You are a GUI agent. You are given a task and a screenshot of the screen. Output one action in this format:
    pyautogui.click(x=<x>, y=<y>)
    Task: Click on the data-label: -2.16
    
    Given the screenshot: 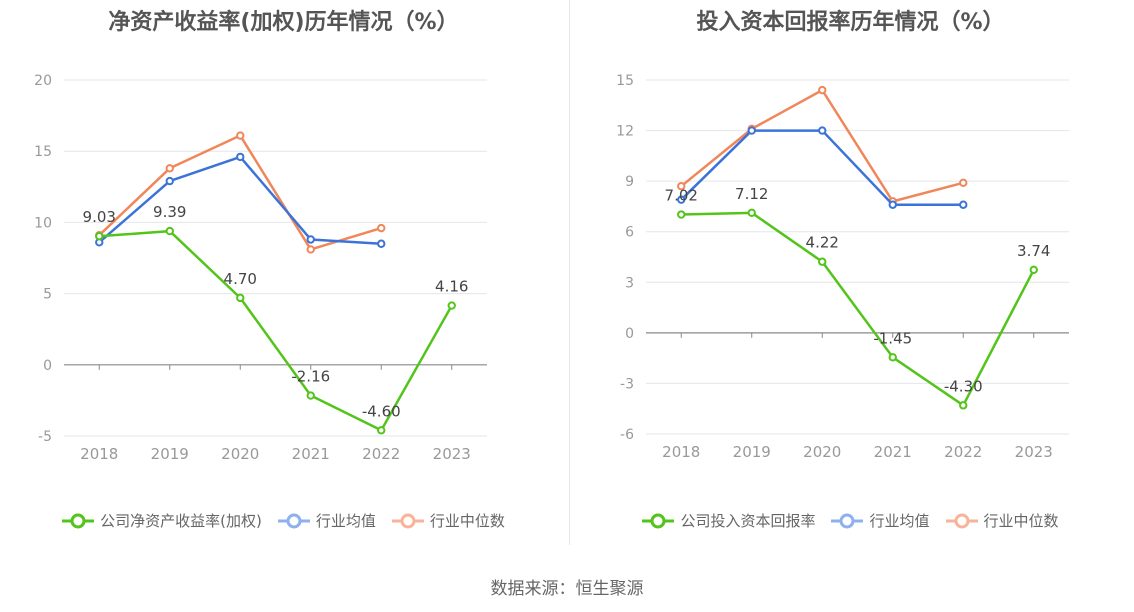 What is the action you would take?
    pyautogui.click(x=310, y=377)
    